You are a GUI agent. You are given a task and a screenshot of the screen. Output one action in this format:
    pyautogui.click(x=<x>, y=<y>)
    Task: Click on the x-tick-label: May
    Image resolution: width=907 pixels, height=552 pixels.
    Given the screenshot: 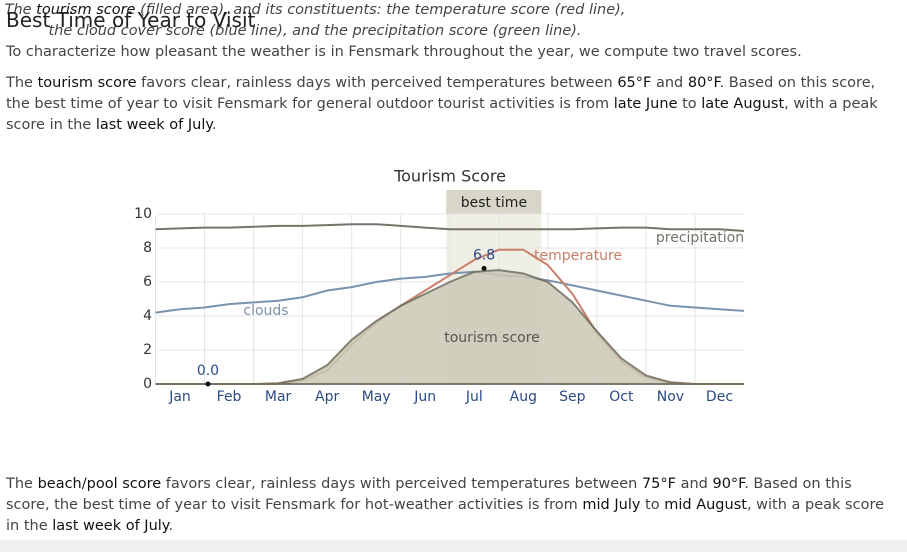 What is the action you would take?
    pyautogui.click(x=376, y=397)
    